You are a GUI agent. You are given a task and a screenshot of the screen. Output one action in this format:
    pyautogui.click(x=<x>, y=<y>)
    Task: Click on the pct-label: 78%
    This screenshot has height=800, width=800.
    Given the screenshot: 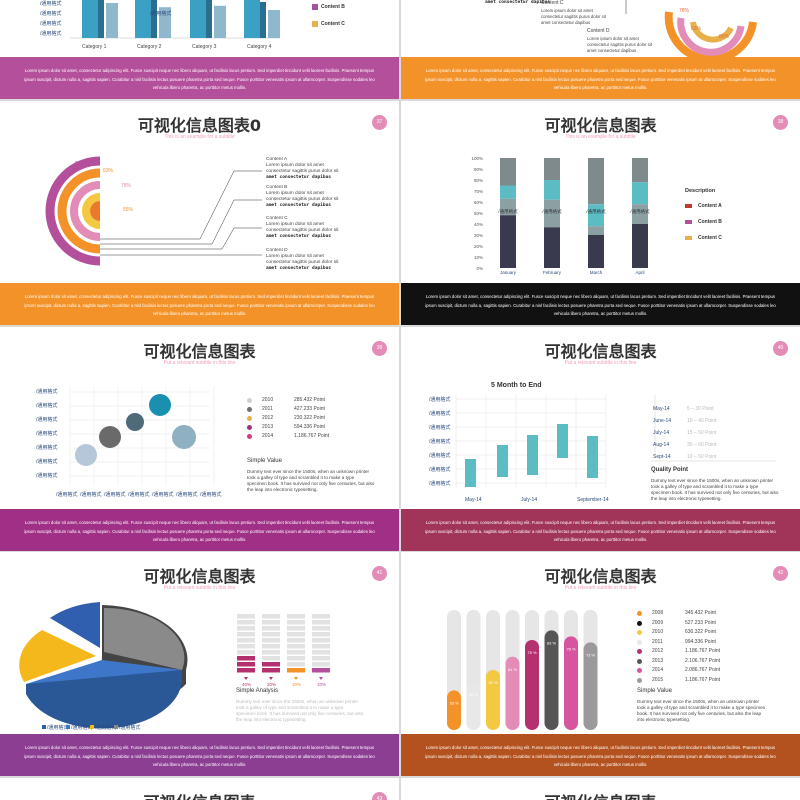 What is the action you would take?
    pyautogui.click(x=684, y=11)
    